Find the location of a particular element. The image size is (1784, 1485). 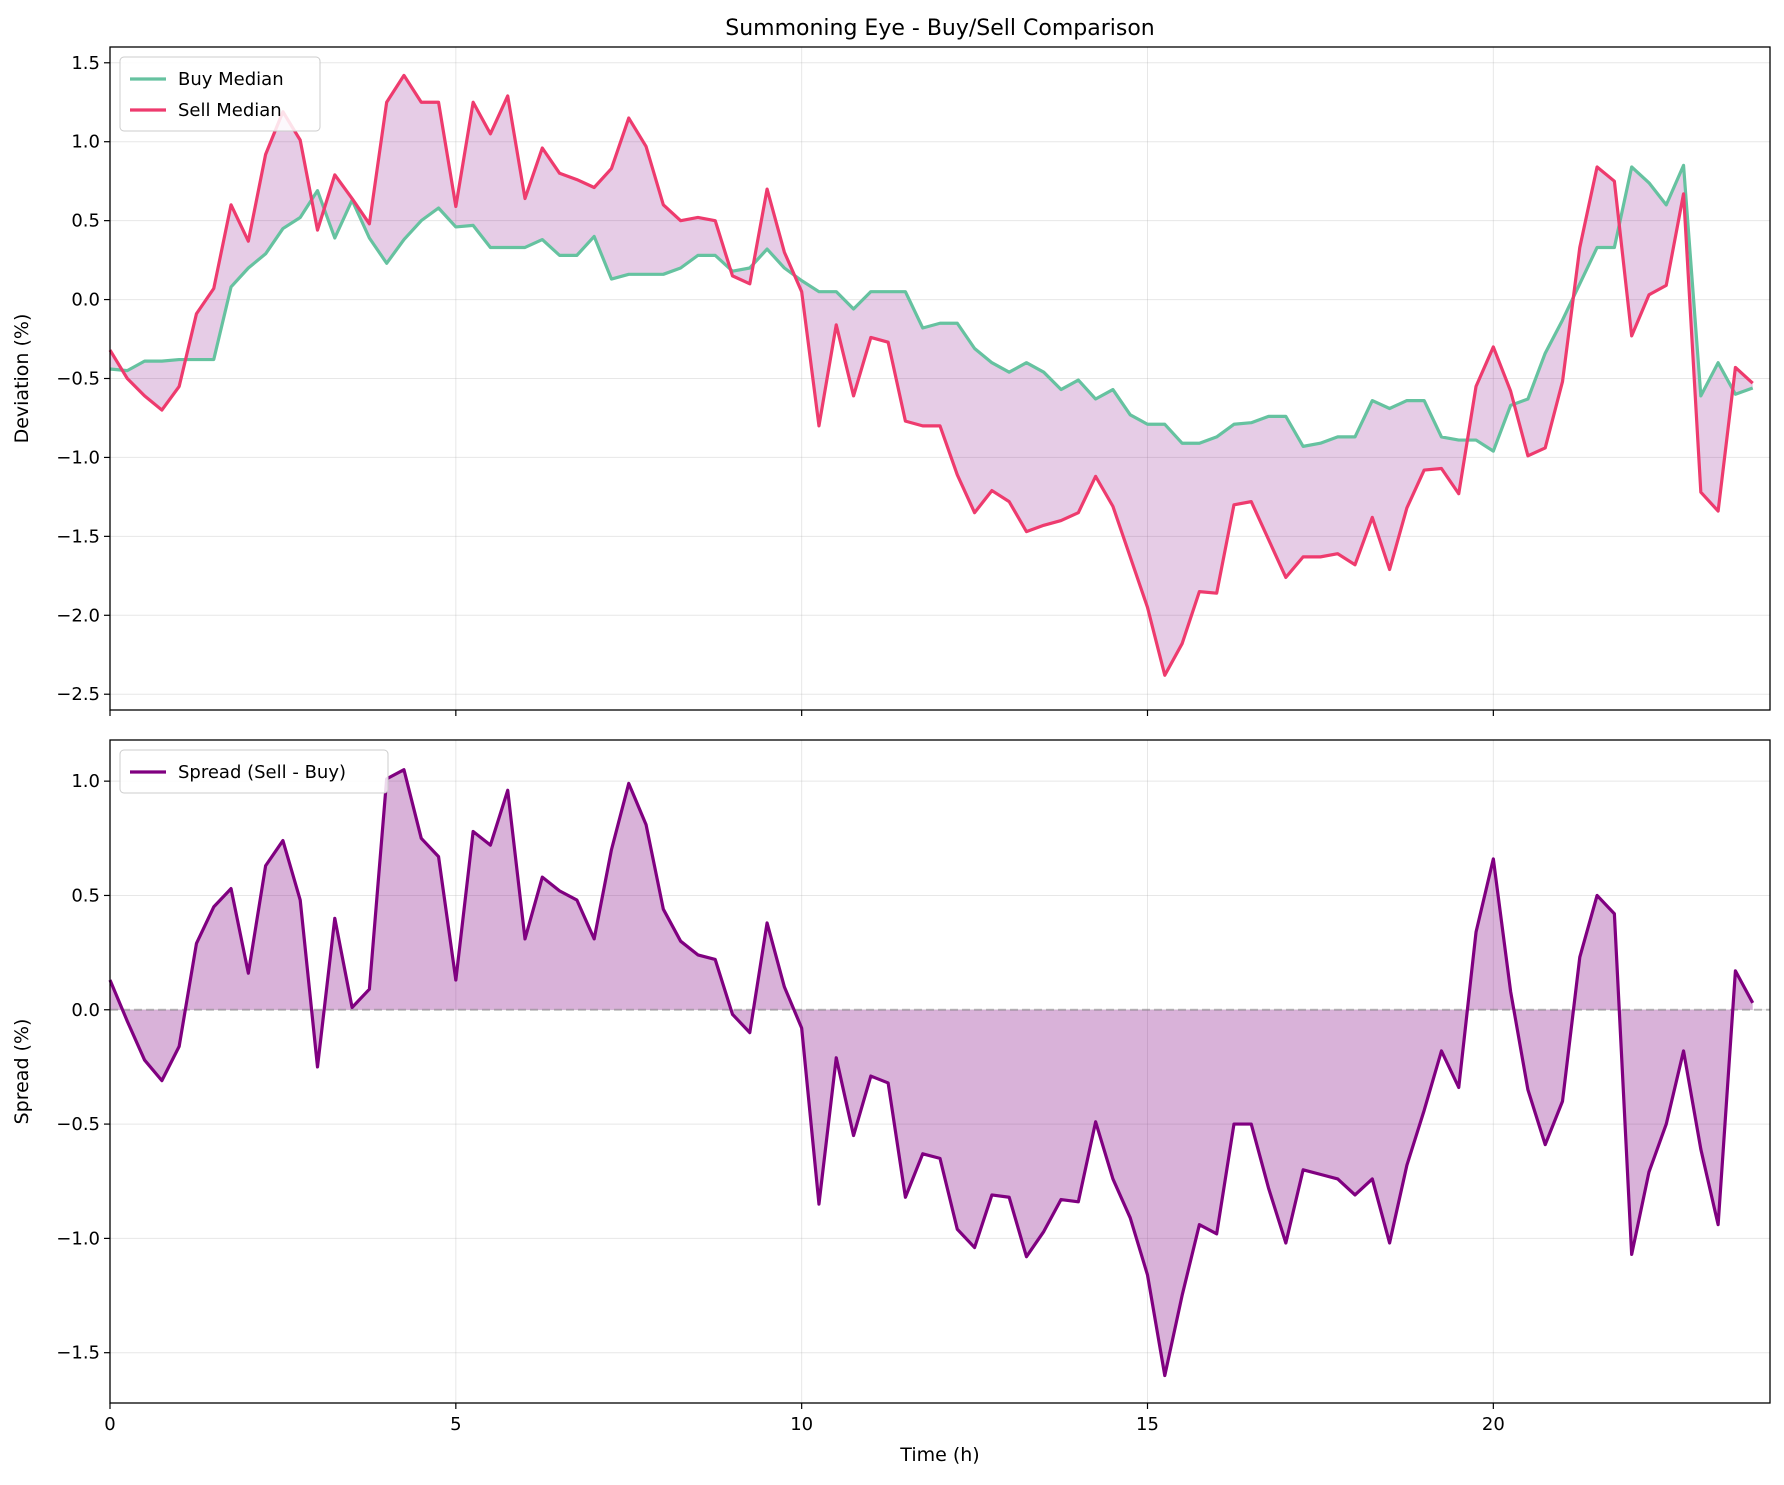

y-axis-label: Spread (%) is located at coordinates (22, 1072).